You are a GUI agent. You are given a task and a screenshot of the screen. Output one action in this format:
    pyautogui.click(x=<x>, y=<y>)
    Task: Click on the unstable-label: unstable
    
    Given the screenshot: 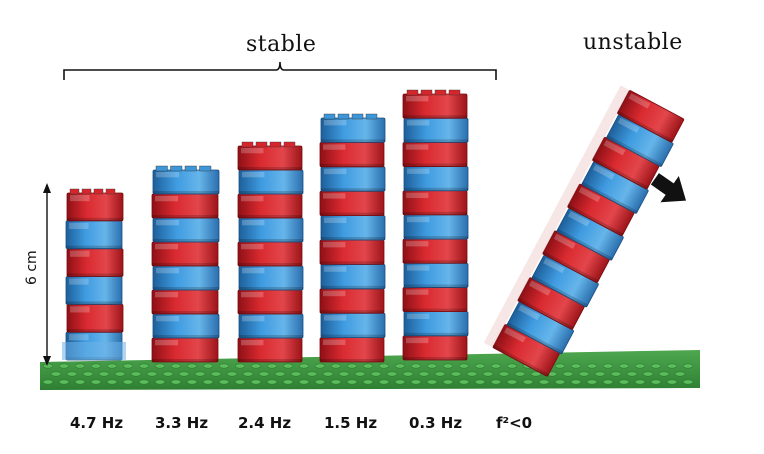 What is the action you would take?
    pyautogui.click(x=633, y=42)
    